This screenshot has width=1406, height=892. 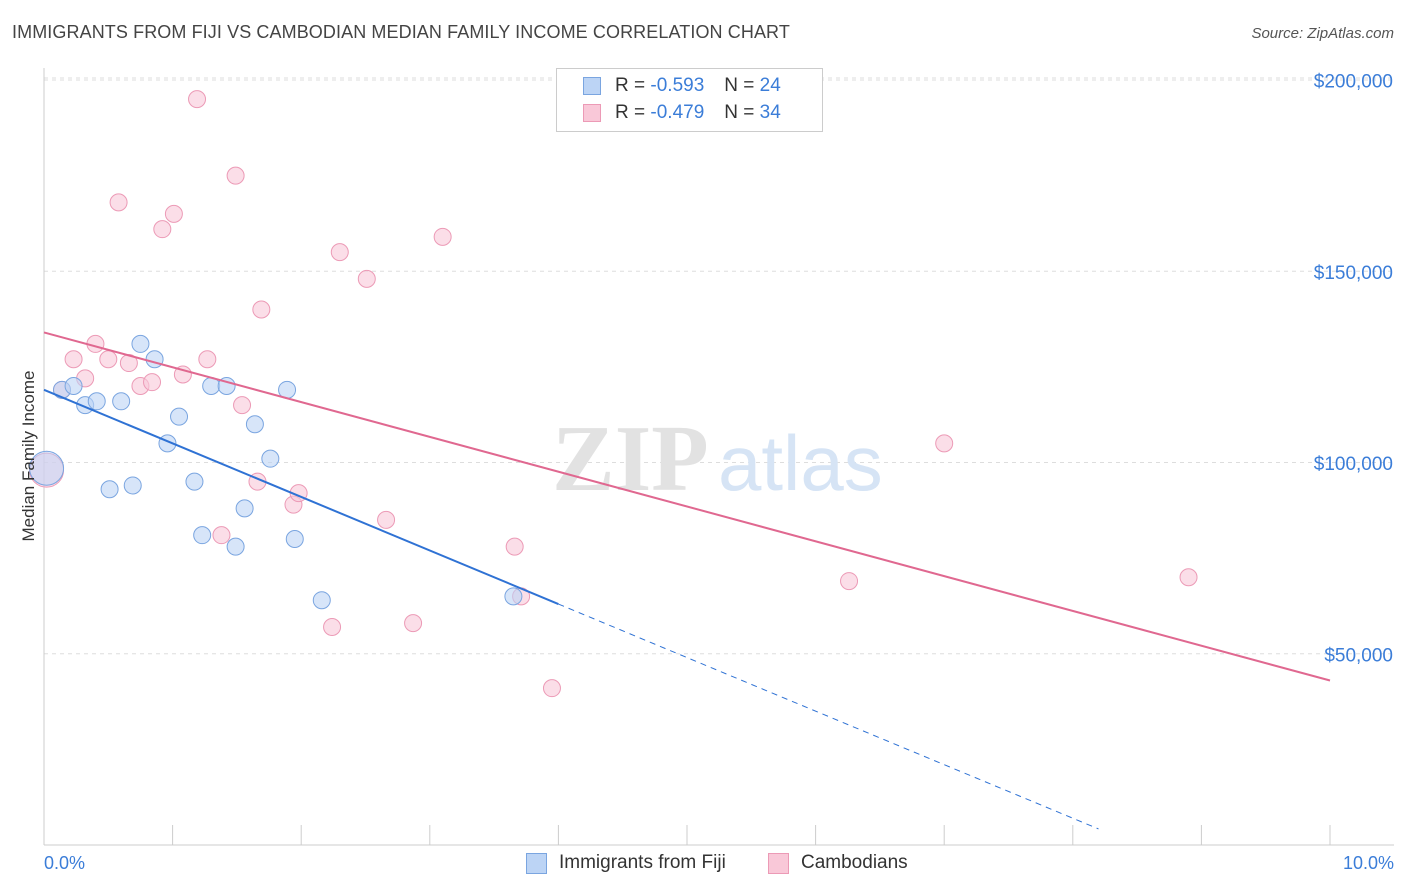 What do you see at coordinates (1353, 369) in the screenshot?
I see `y-tick-labels: $200,000 $150,000 $100,000 $50,000` at bounding box center [1353, 369].